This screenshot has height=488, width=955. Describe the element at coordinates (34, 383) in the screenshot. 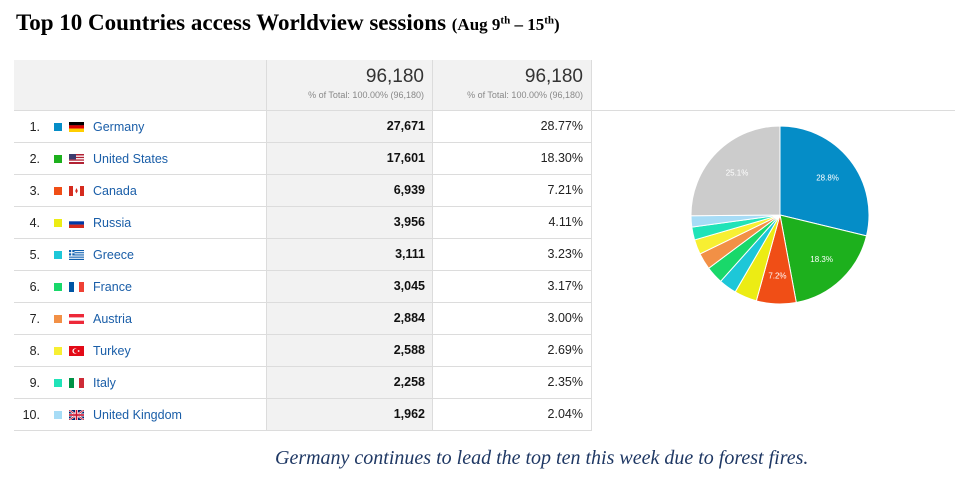

I see `rank-number: 9.` at that location.